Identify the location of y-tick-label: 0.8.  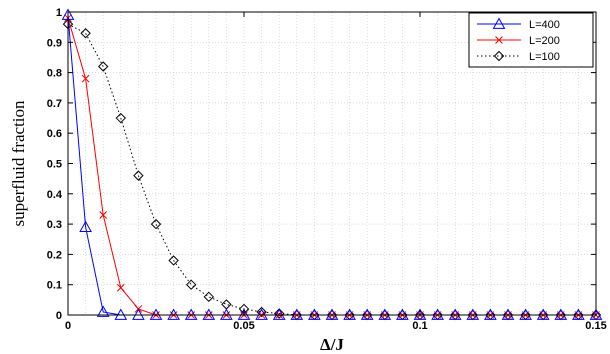
(54, 74).